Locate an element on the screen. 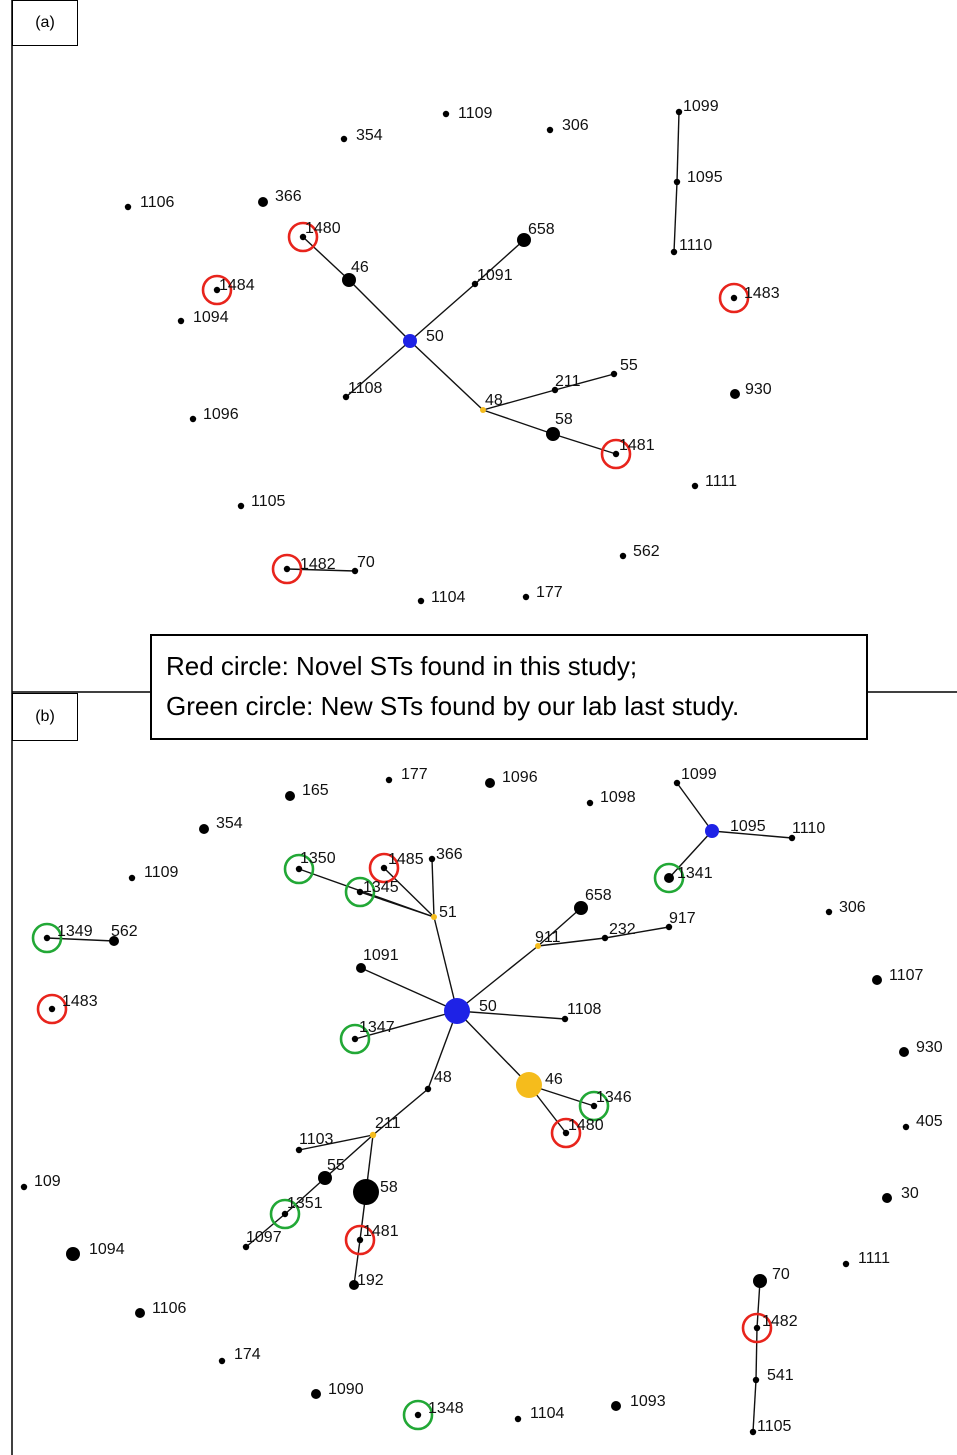 This screenshot has height=1455, width=957. node-label-b-1111: 1111 is located at coordinates (874, 1258).